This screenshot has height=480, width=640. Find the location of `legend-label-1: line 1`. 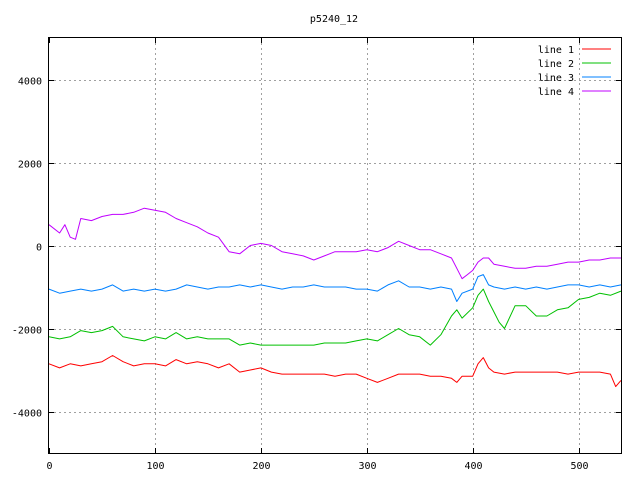

legend-label-1: line 1 is located at coordinates (556, 50).